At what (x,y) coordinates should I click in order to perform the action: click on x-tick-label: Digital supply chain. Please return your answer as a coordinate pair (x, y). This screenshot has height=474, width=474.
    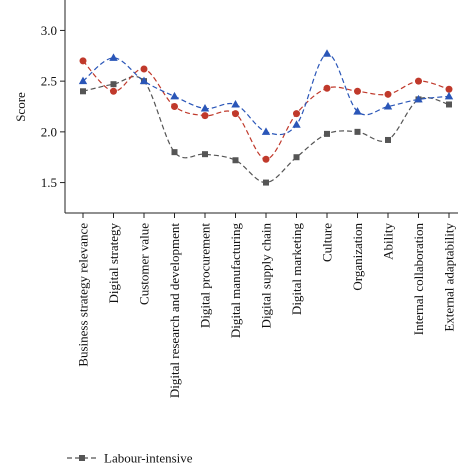
    Looking at the image, I should click on (266, 276).